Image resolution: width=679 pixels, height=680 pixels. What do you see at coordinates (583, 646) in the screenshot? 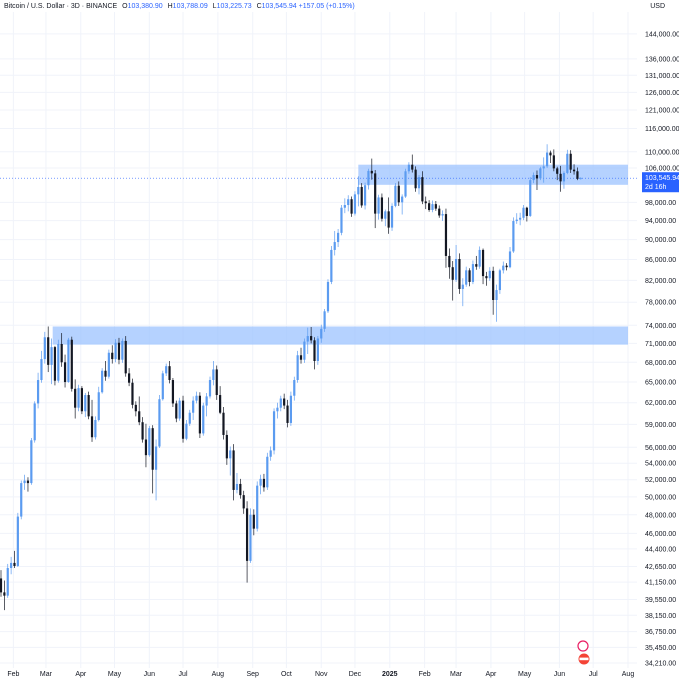
I see `event-icon` at bounding box center [583, 646].